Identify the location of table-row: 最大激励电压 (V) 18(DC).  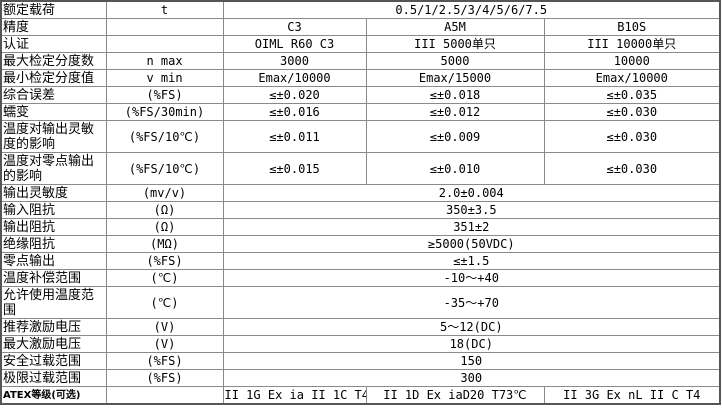
(360, 344).